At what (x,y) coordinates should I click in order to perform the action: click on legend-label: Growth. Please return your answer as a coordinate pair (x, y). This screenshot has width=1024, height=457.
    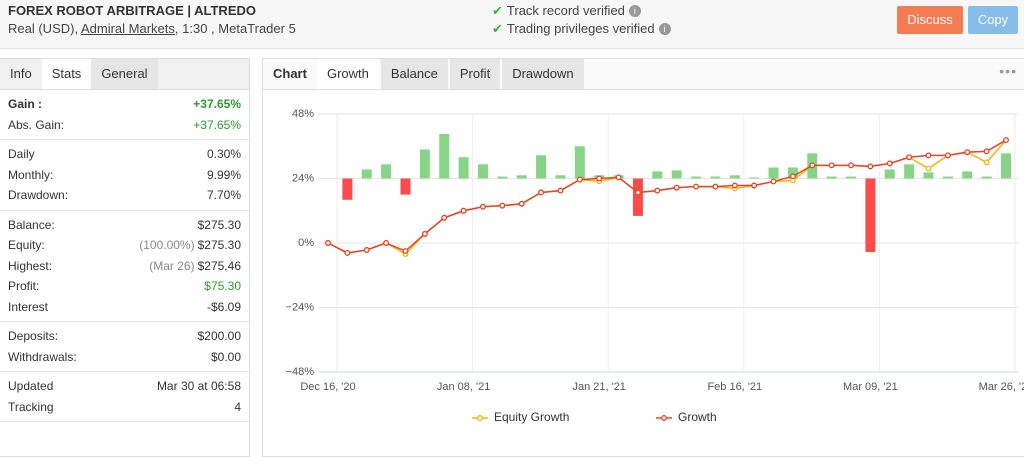
    Looking at the image, I should click on (697, 417).